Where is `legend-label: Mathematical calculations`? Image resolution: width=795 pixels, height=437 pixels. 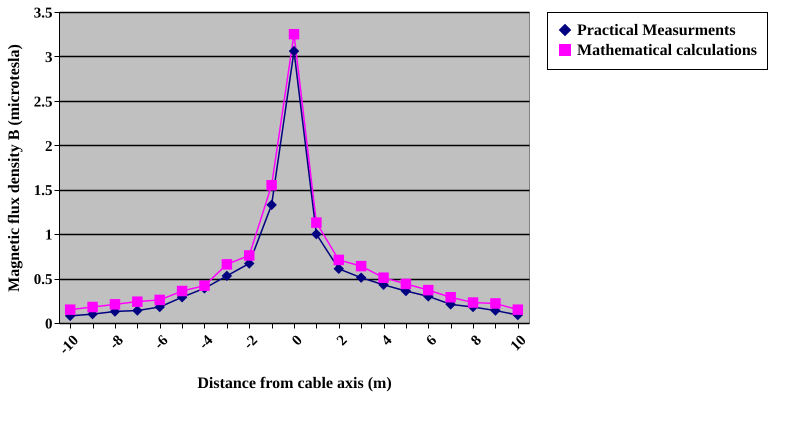 legend-label: Mathematical calculations is located at coordinates (667, 50).